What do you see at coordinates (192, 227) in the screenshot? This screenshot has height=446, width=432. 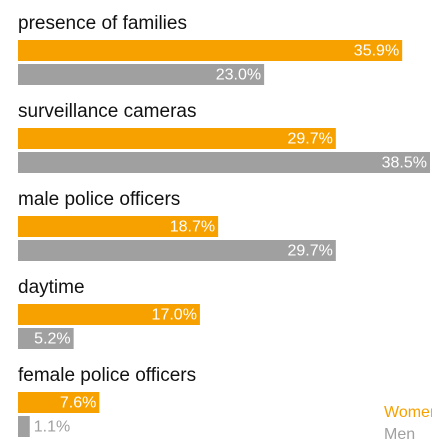 I see `value-label: 18.7%` at bounding box center [192, 227].